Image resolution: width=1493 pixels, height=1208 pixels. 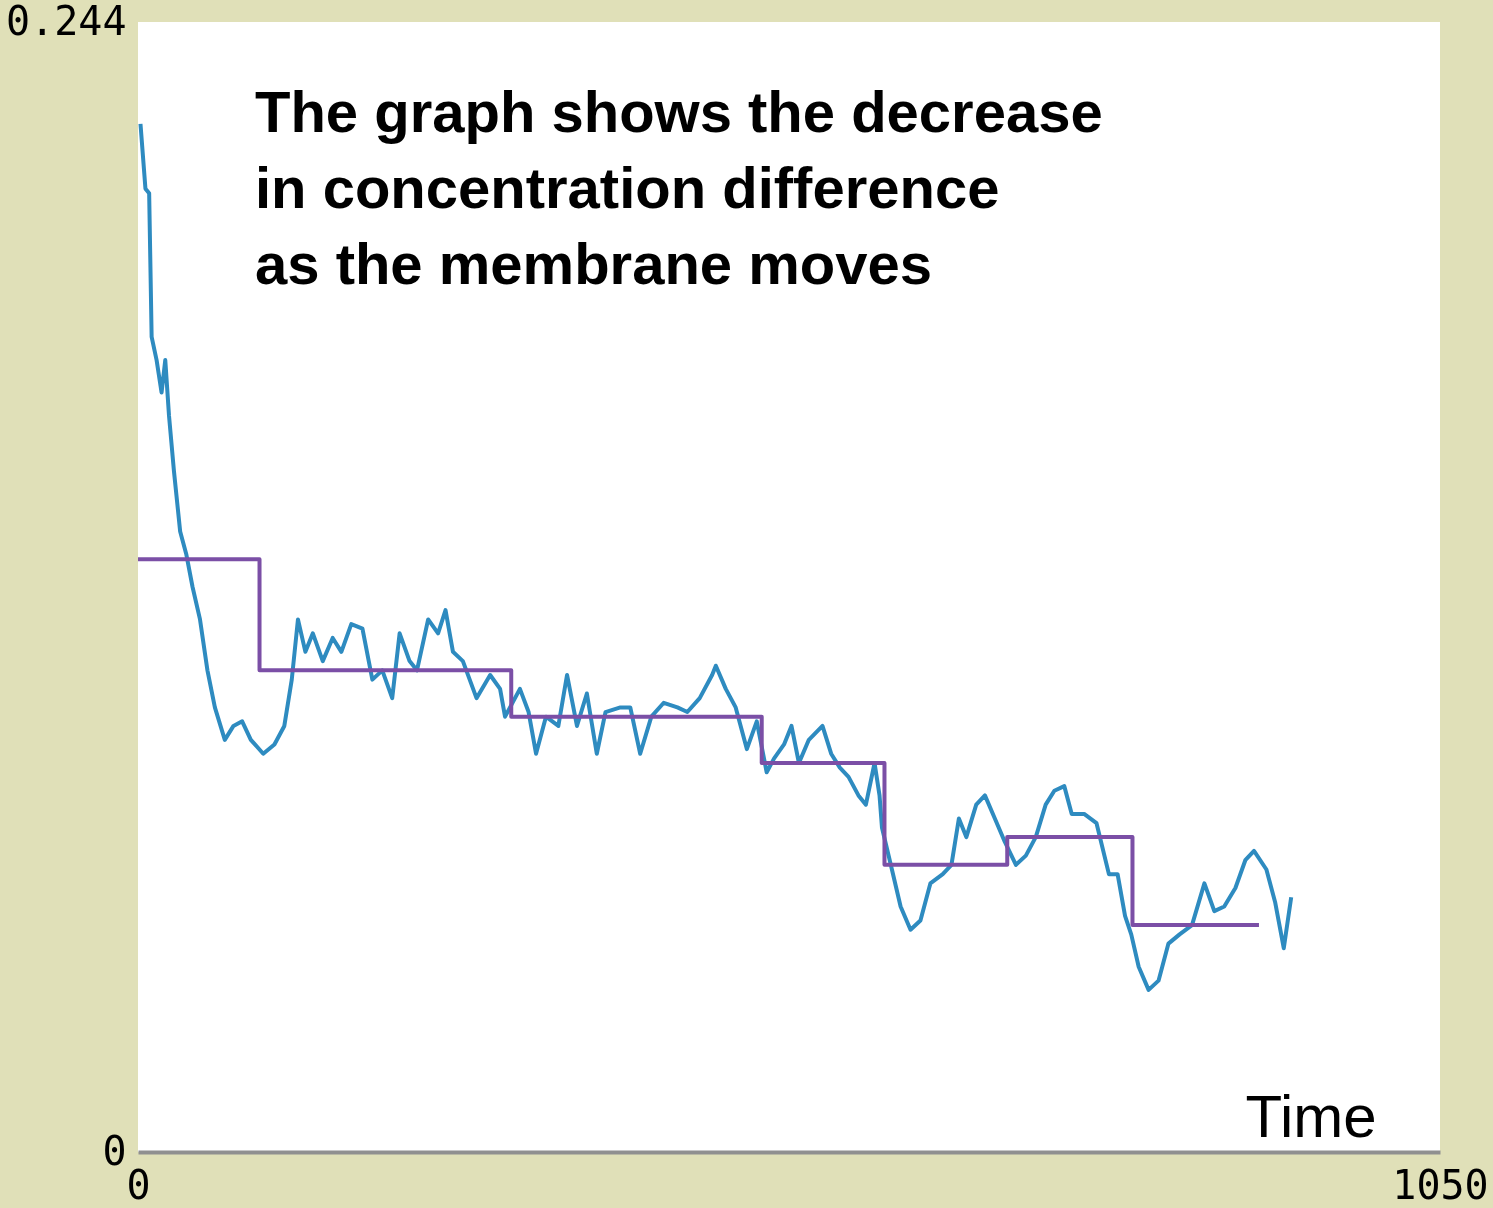 I want to click on x-tick-label: 1050, so click(x=1440, y=1184).